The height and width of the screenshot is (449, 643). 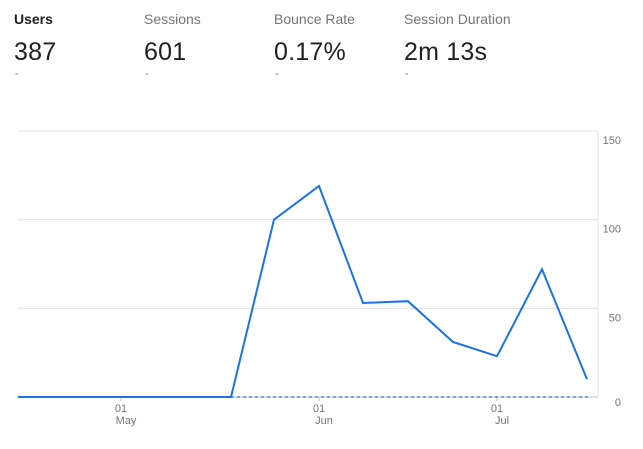 I want to click on x-tick-month: Jun, so click(x=324, y=421).